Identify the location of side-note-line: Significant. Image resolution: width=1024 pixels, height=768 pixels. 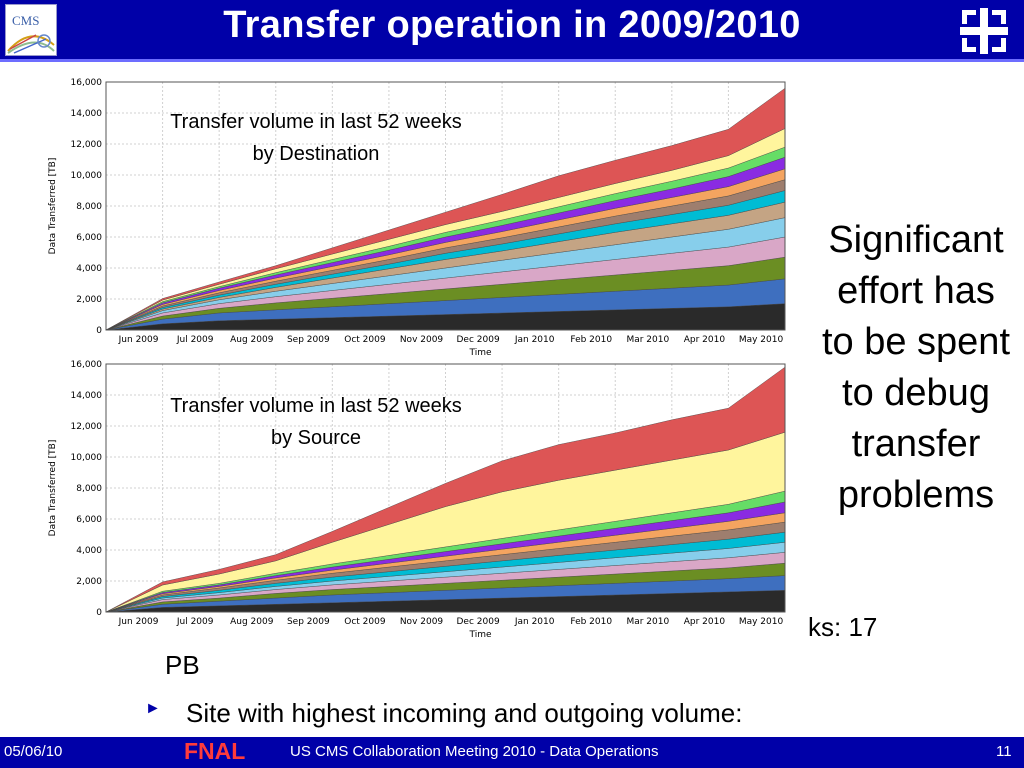
(916, 240).